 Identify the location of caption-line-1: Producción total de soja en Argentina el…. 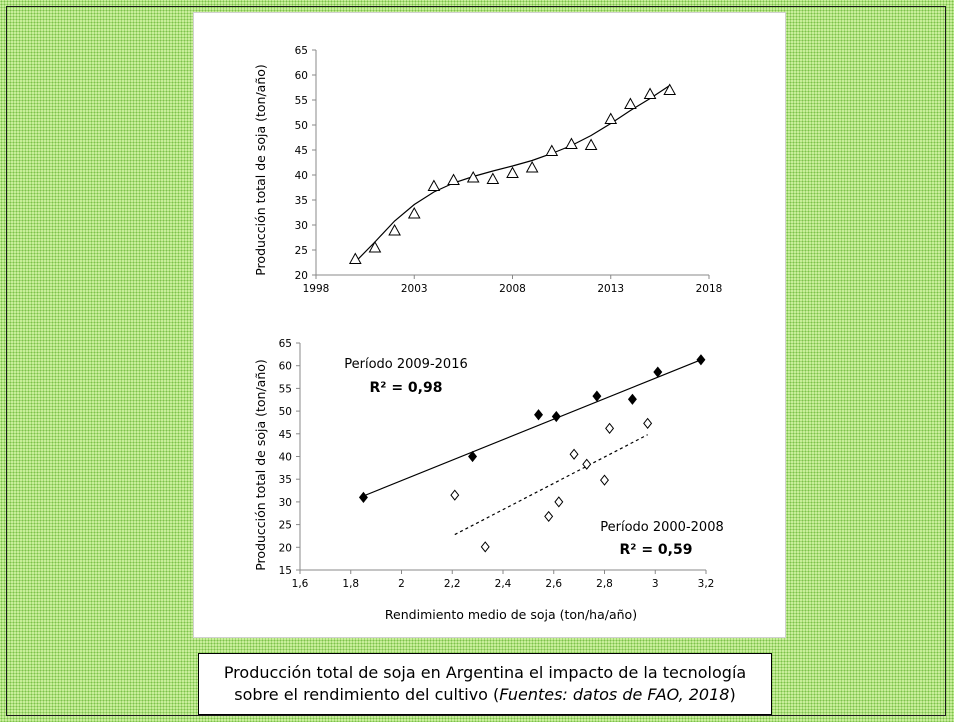
(485, 672).